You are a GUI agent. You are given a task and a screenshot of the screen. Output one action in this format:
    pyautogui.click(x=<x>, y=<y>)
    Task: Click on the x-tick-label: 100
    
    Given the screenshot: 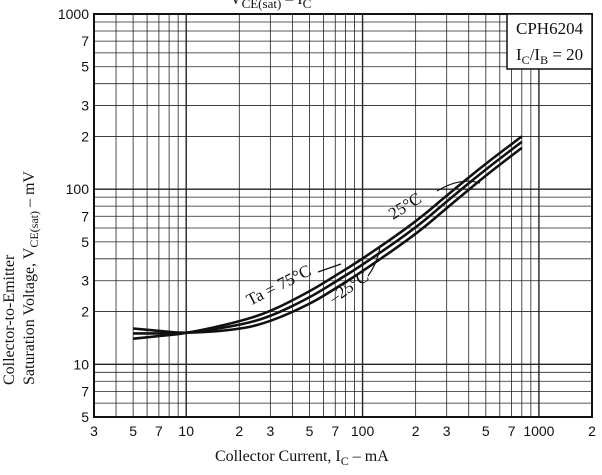 What is the action you would take?
    pyautogui.click(x=363, y=431)
    